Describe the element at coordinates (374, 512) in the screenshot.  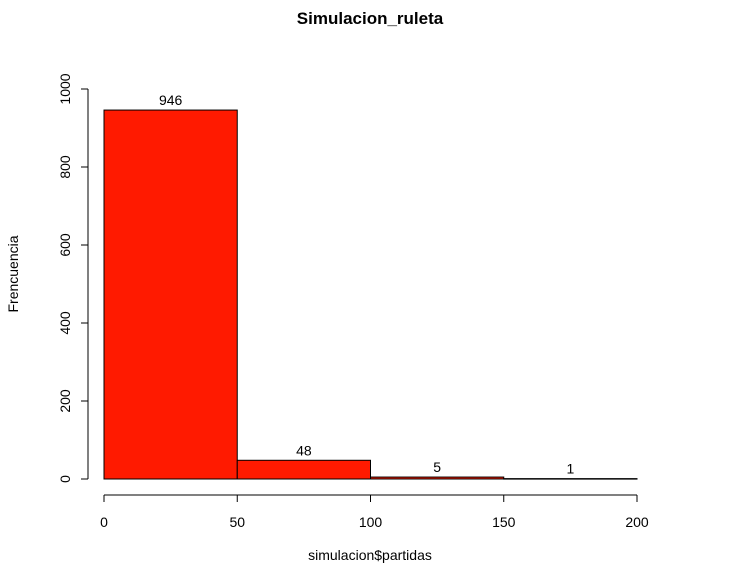
I see `x-axis: 0 50 100 150 200` at that location.